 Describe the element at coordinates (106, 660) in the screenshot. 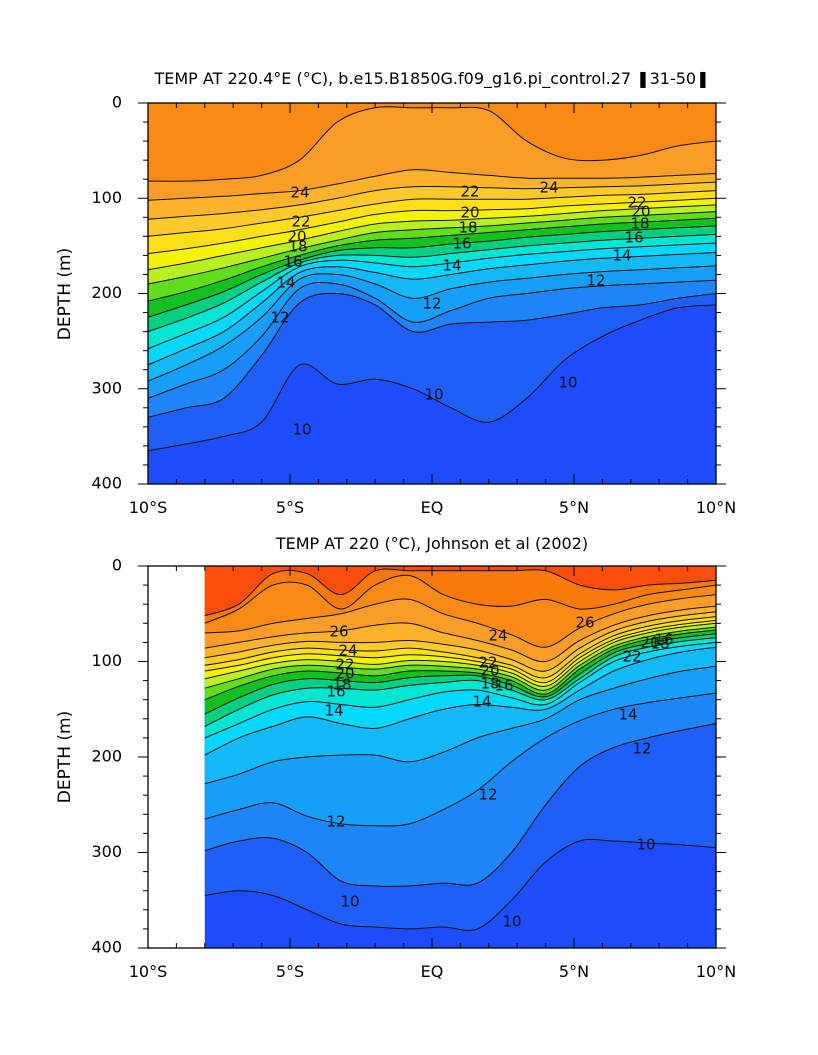

I see `y-tick-label: 100` at that location.